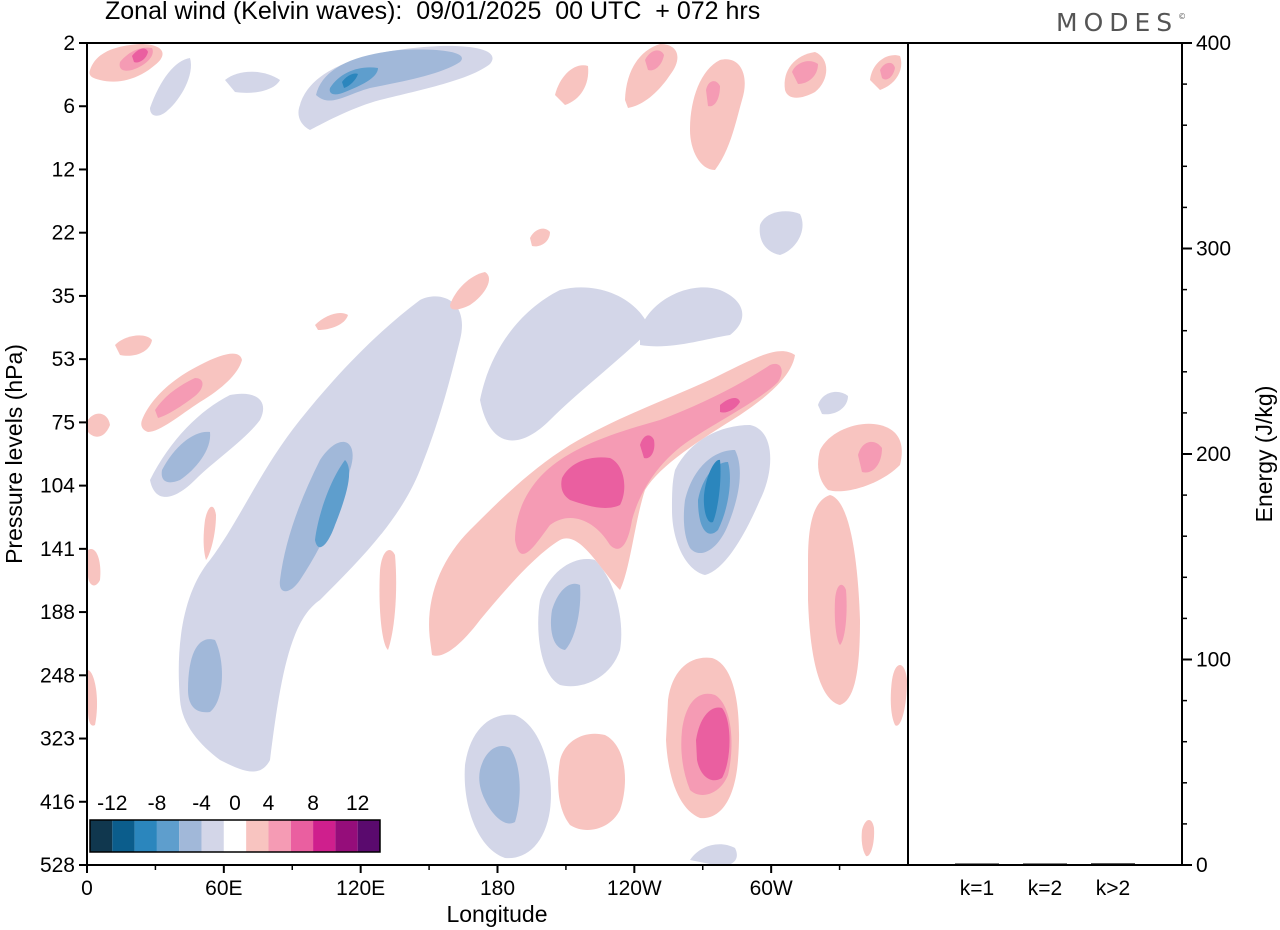 This screenshot has height=930, width=1280. I want to click on neg-patch-top-left, so click(170, 87).